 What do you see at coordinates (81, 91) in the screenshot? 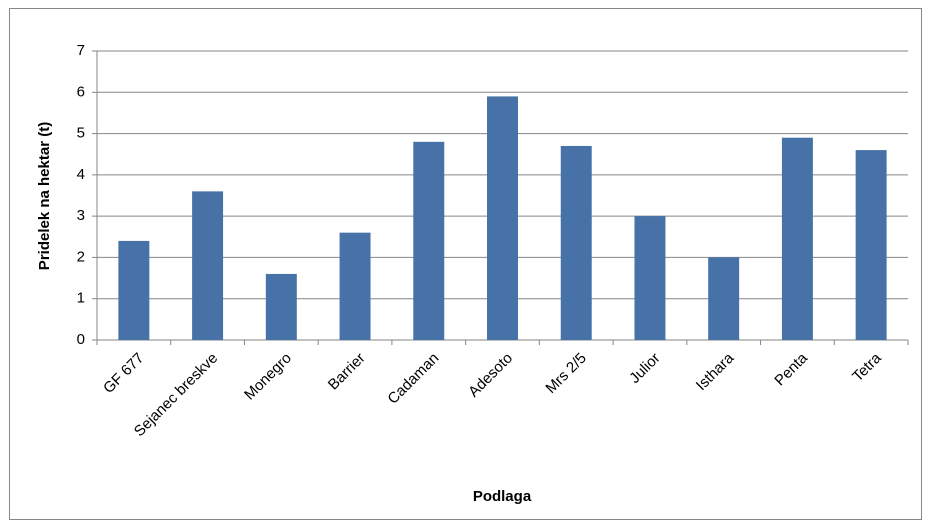
I see `y-tick-label: 6` at bounding box center [81, 91].